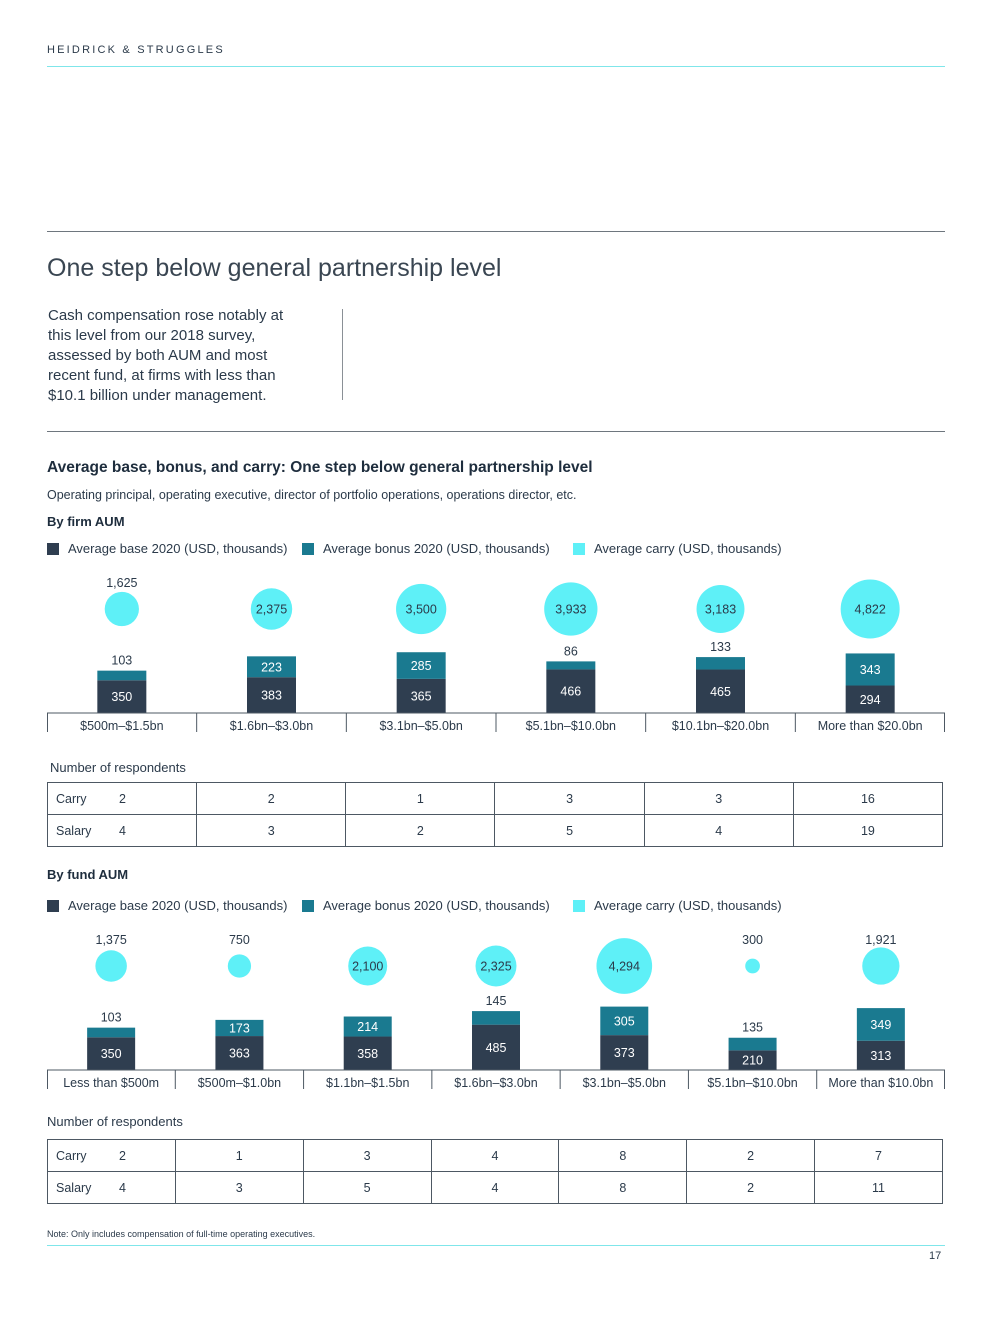  I want to click on data-label-base: 358, so click(367, 1054).